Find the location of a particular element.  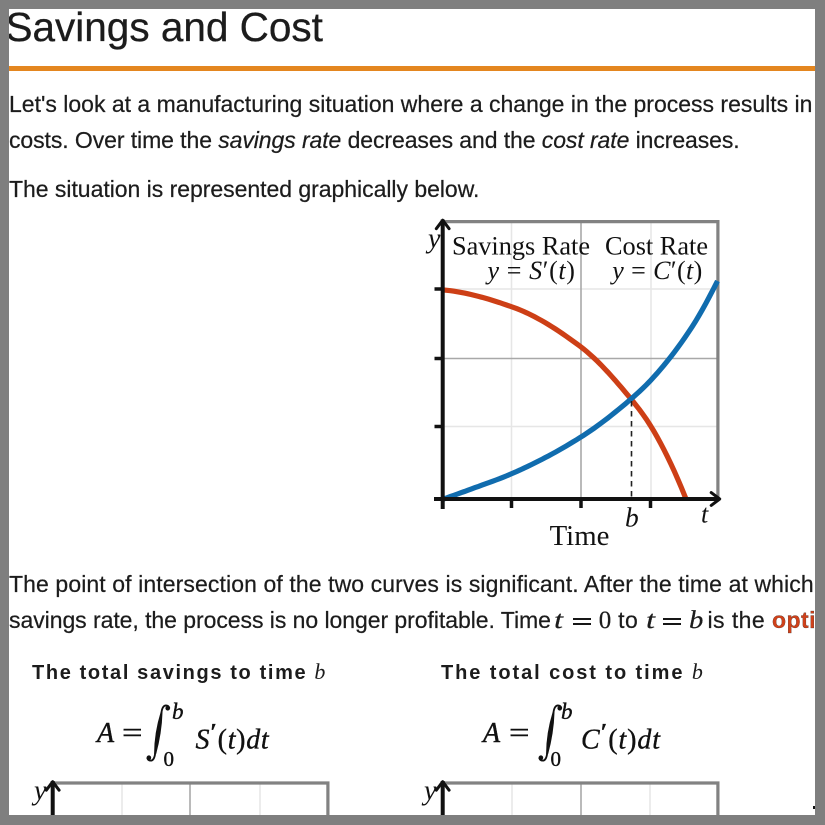

svg-text: y = C′(t) is located at coordinates (655, 270).